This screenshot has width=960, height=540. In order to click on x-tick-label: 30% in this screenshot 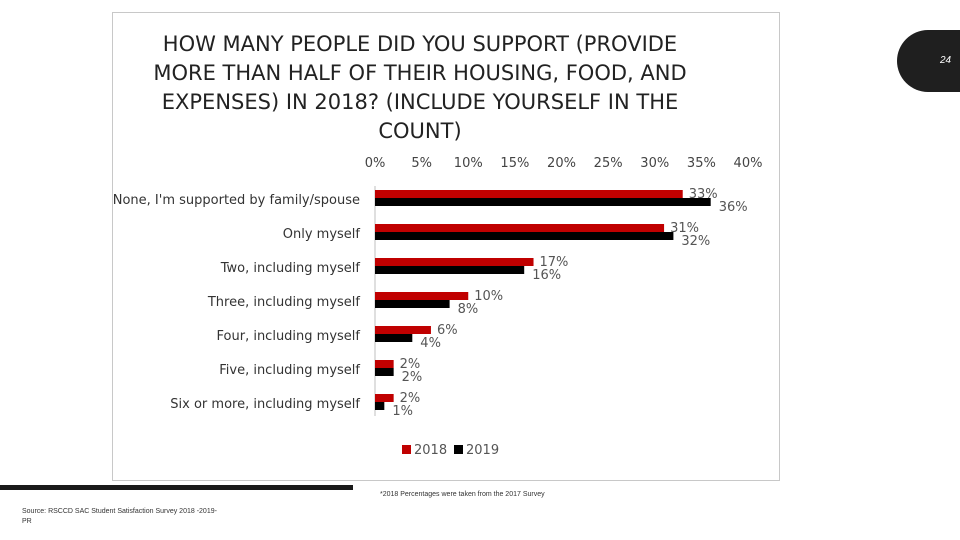, I will do `click(654, 163)`.